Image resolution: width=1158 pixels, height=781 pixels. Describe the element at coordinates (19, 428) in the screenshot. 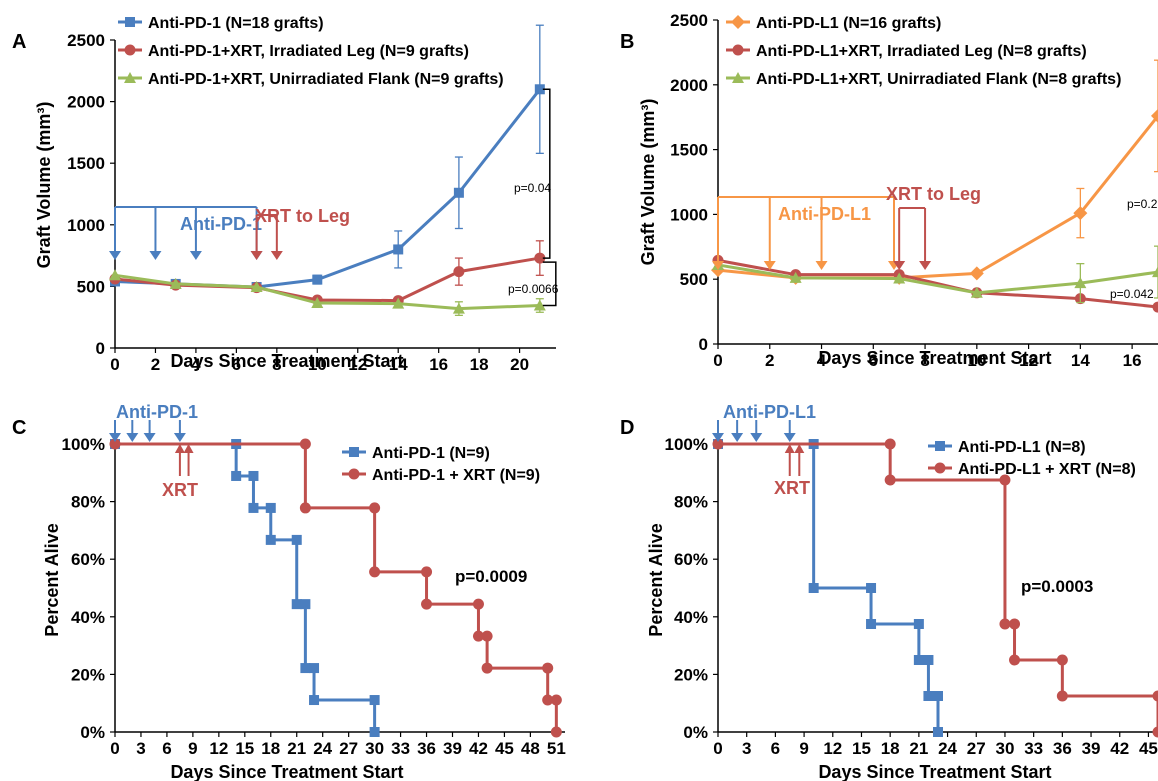

I see `panel-letter: C` at that location.